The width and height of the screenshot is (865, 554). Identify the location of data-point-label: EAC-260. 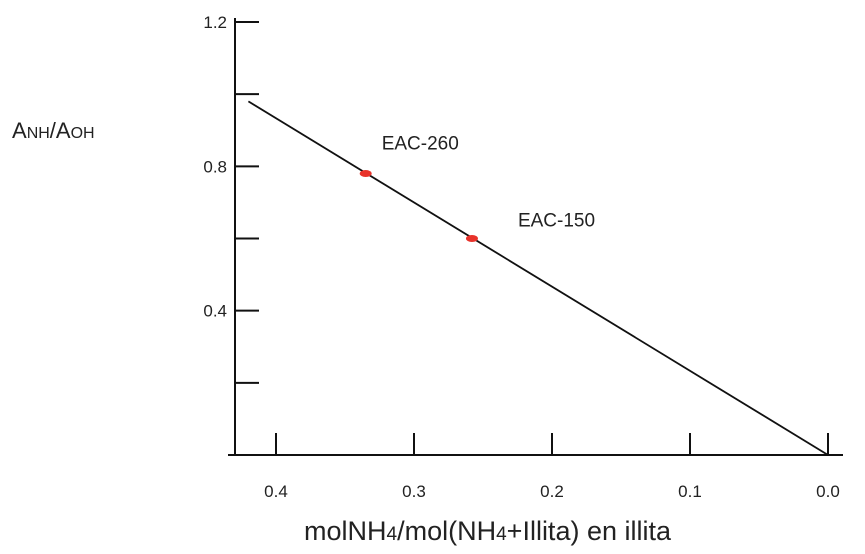
(420, 144).